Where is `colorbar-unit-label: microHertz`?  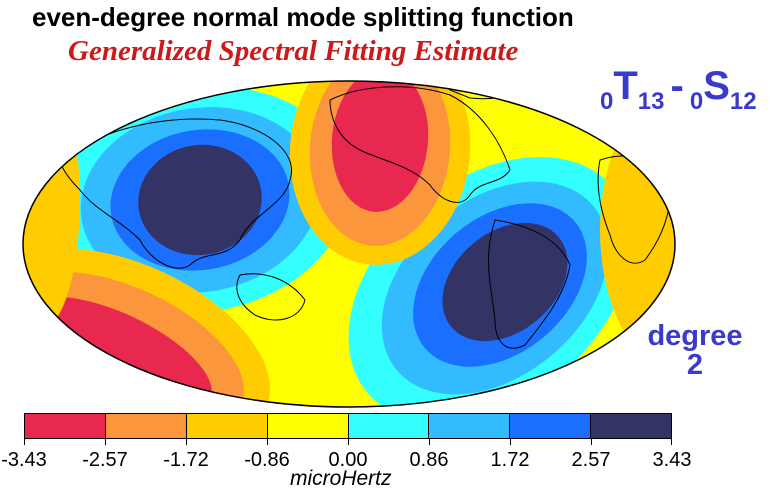
colorbar-unit-label: microHertz is located at coordinates (341, 478).